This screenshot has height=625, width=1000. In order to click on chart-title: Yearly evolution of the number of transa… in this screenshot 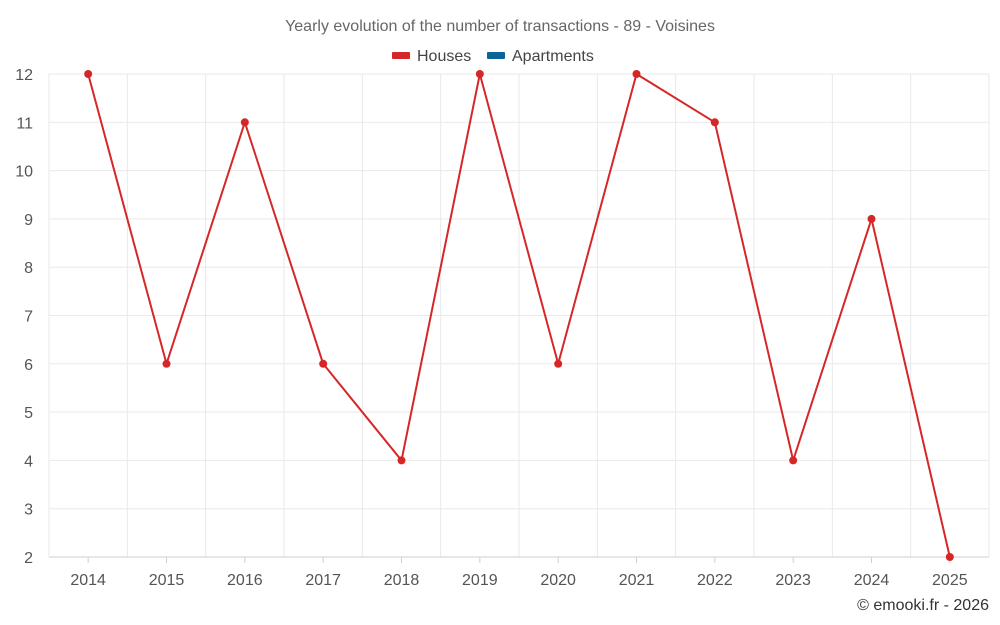, I will do `click(500, 26)`.